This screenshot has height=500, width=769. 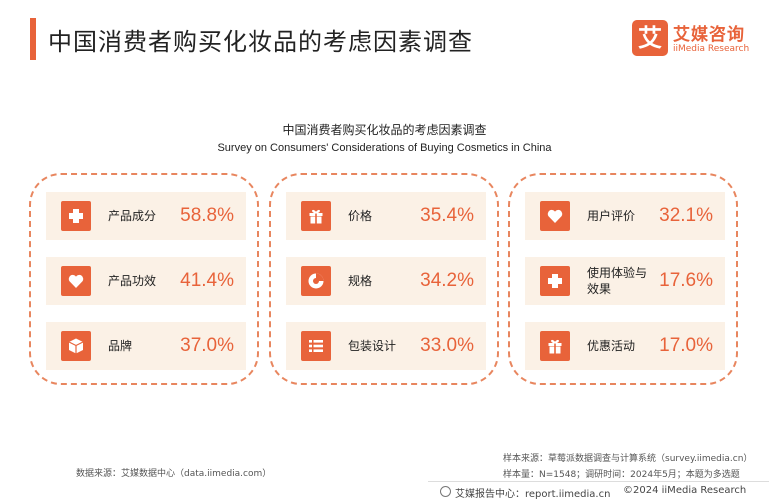 What do you see at coordinates (447, 280) in the screenshot?
I see `factor-value: 34.2%` at bounding box center [447, 280].